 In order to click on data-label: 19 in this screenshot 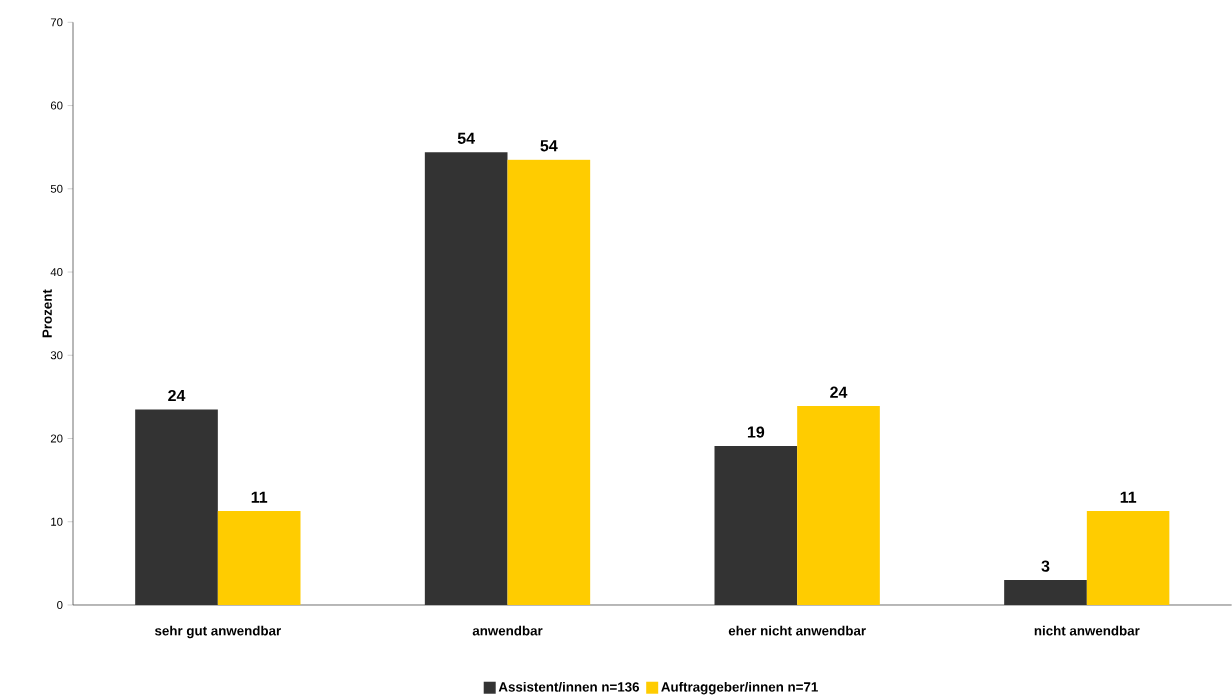, I will do `click(756, 432)`.